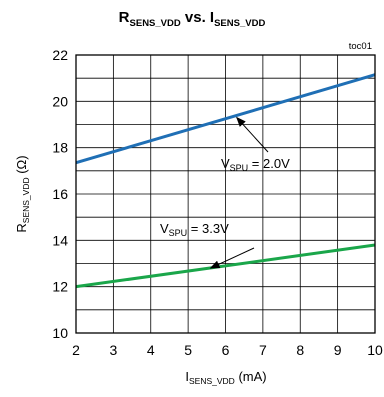  Describe the element at coordinates (360, 46) in the screenshot. I see `figure-tag: toc01` at that location.